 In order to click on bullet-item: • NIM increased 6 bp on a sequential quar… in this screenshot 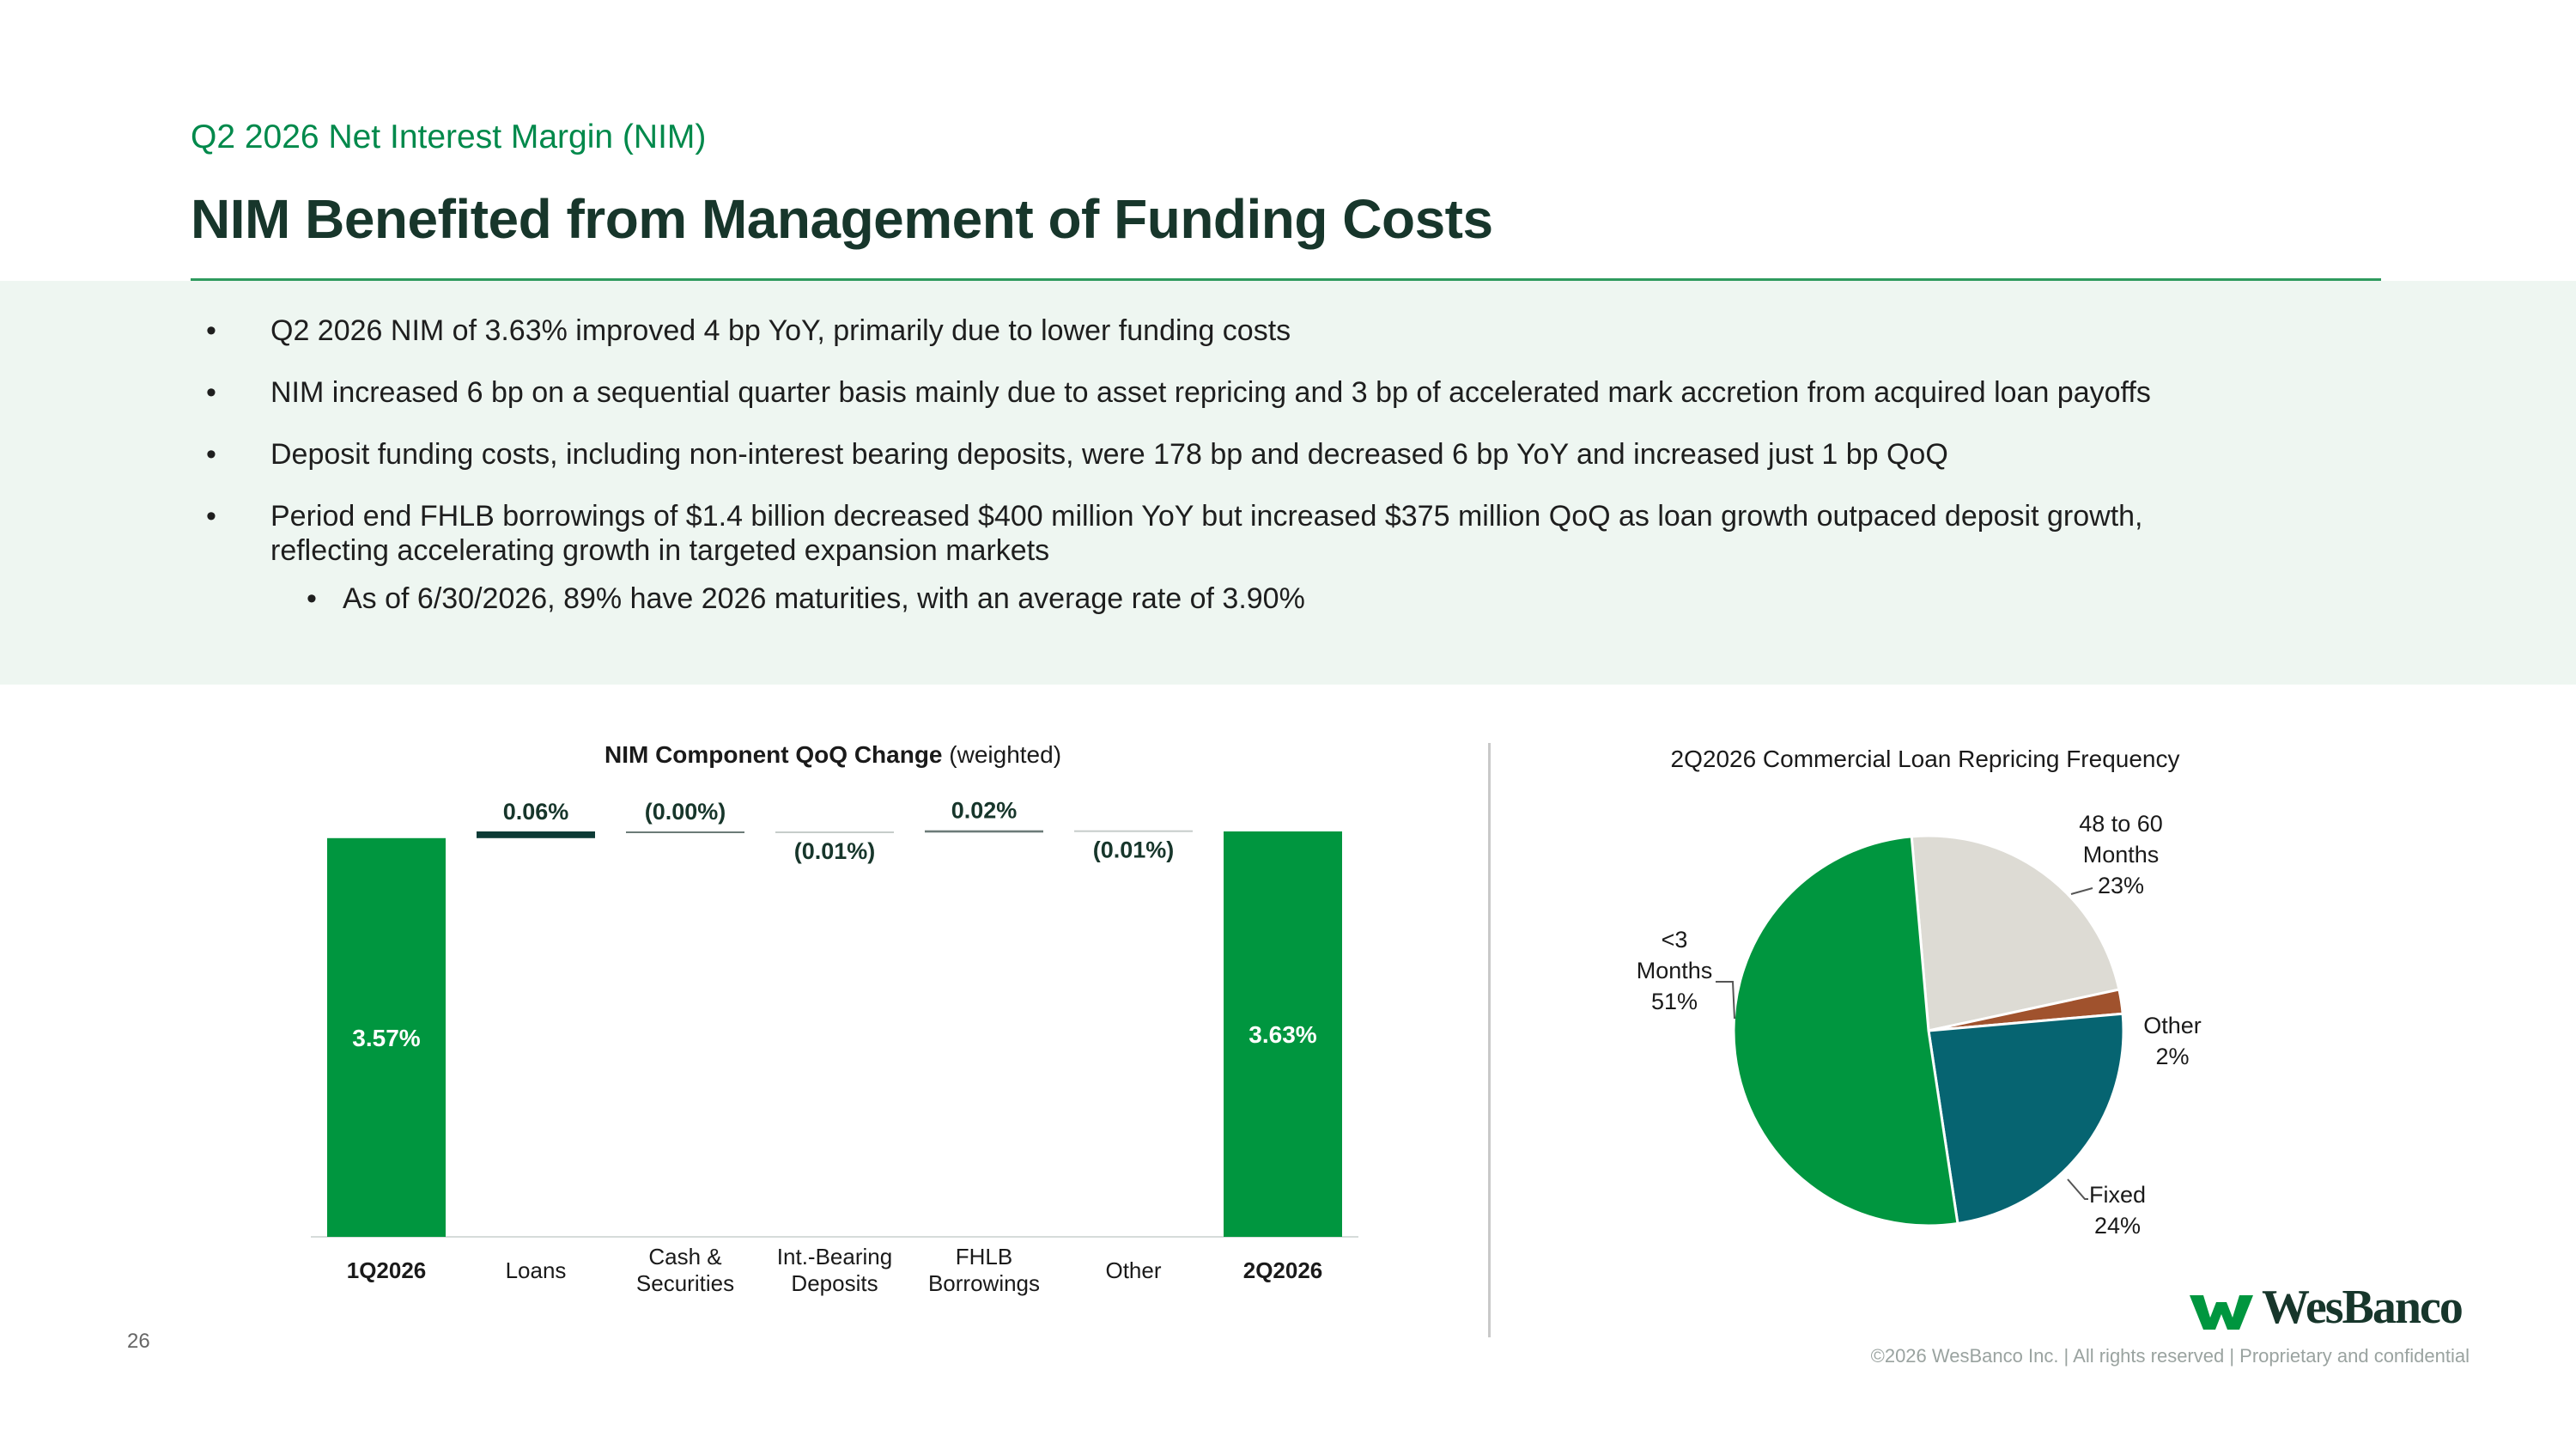, I will do `click(1178, 392)`.